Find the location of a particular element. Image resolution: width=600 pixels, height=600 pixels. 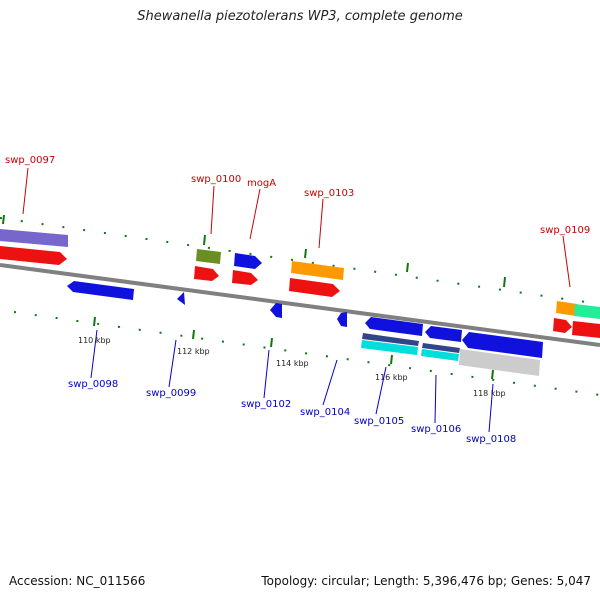

gene-label-swp-0100: swp_0100 is located at coordinates (216, 179).